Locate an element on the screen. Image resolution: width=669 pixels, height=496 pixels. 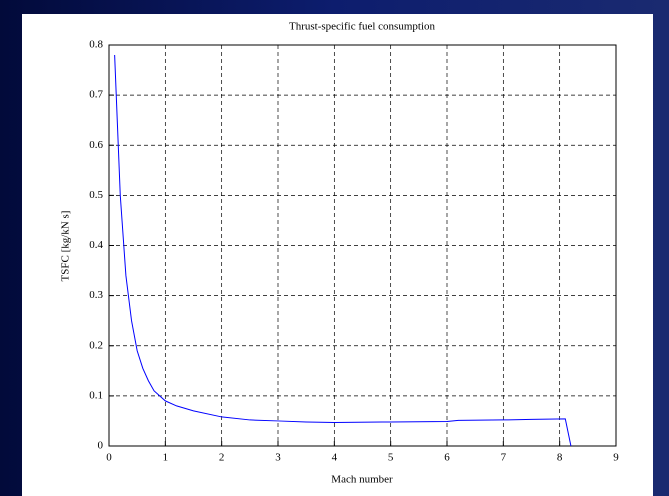
x-tick-label: 6 is located at coordinates (447, 458).